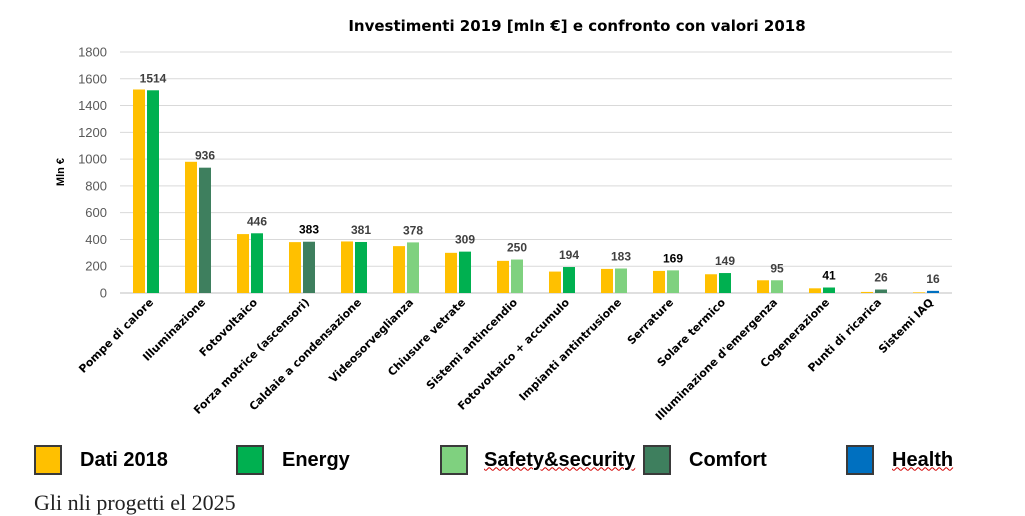 This screenshot has width=1025, height=516. Describe the element at coordinates (96, 266) in the screenshot. I see `y-tick-label: 200` at that location.